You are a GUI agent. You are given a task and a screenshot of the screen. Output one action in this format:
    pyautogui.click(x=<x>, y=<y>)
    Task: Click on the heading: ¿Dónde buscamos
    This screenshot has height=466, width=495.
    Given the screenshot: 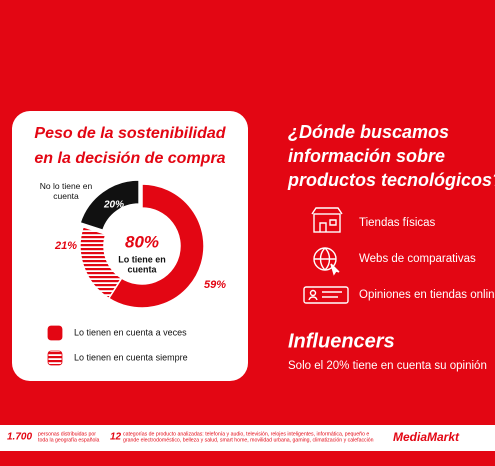 What is the action you would take?
    pyautogui.click(x=368, y=132)
    